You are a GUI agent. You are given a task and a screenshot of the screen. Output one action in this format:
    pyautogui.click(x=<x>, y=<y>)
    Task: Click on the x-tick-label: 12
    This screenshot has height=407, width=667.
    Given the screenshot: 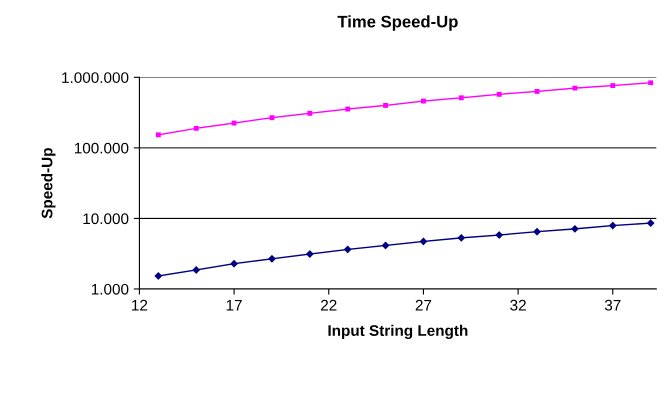 What is the action you would take?
    pyautogui.click(x=140, y=305)
    